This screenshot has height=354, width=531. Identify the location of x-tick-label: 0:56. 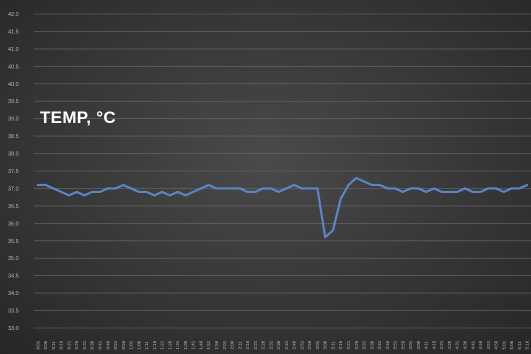
(123, 344).